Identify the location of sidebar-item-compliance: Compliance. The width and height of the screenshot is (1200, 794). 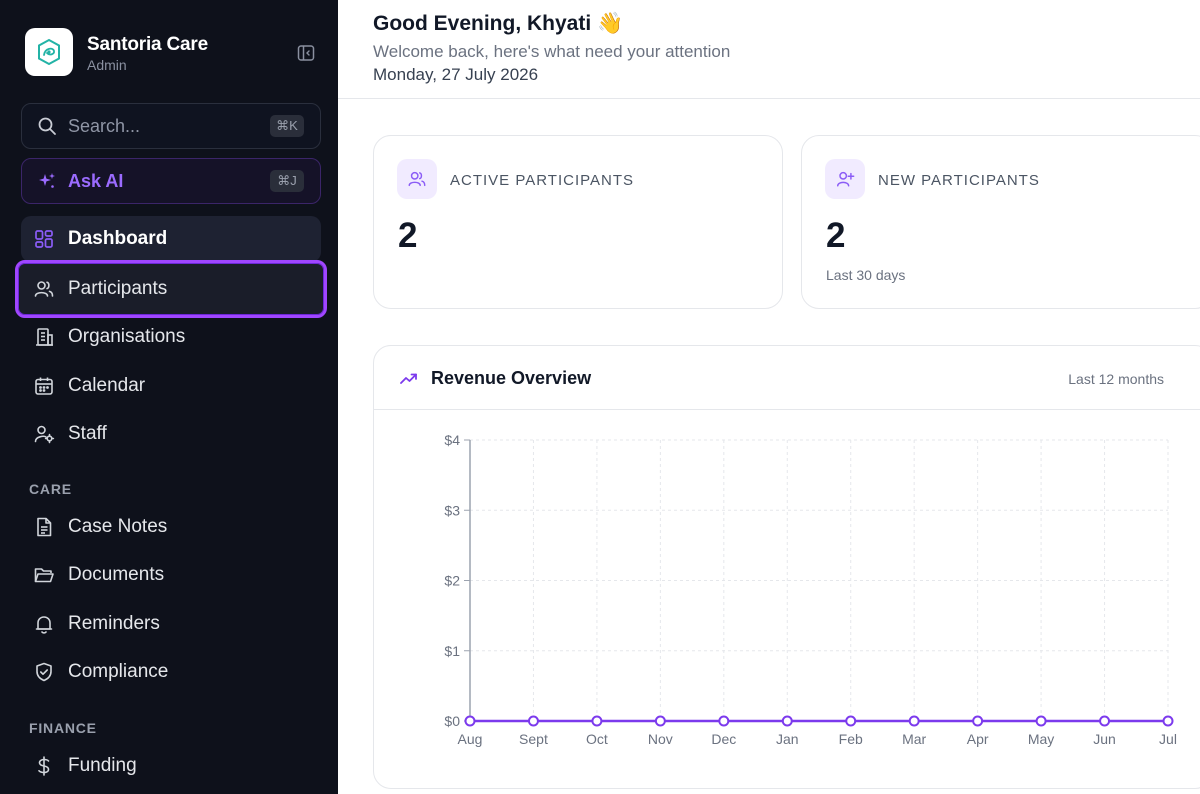
(171, 672).